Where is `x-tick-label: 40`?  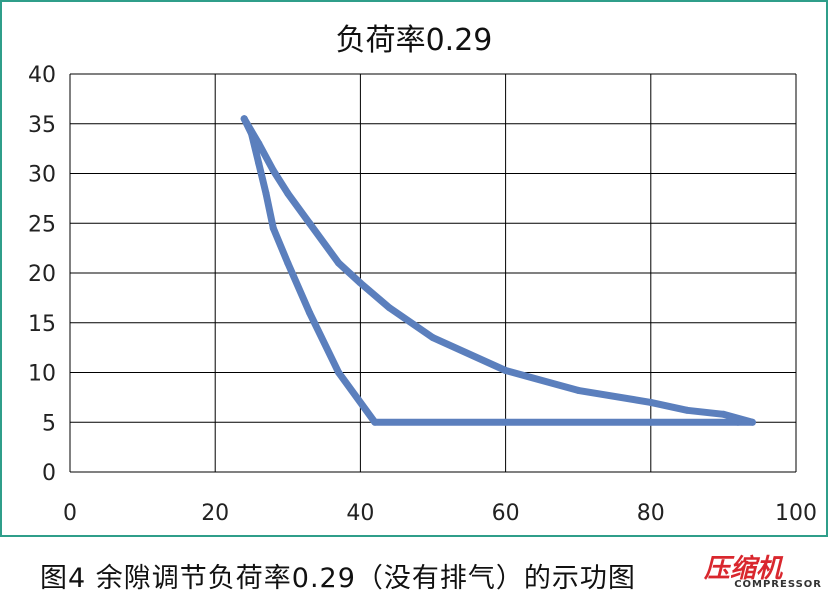 x-tick-label: 40 is located at coordinates (360, 513).